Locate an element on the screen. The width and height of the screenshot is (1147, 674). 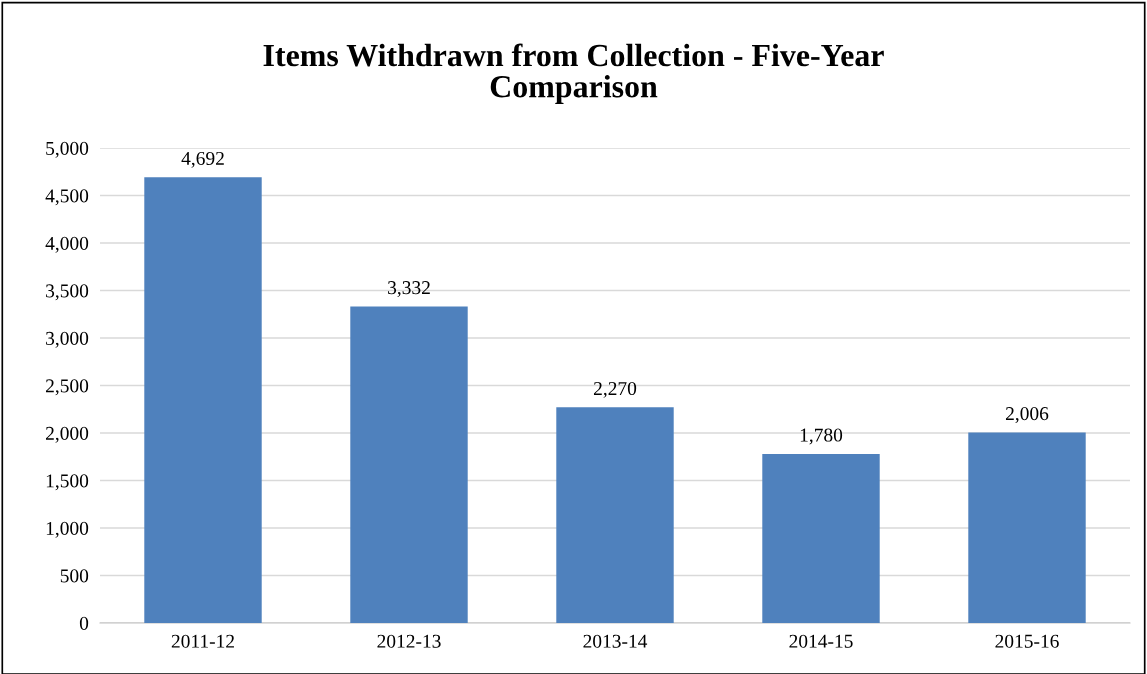
y-tick-label: 2,000 is located at coordinates (67, 434).